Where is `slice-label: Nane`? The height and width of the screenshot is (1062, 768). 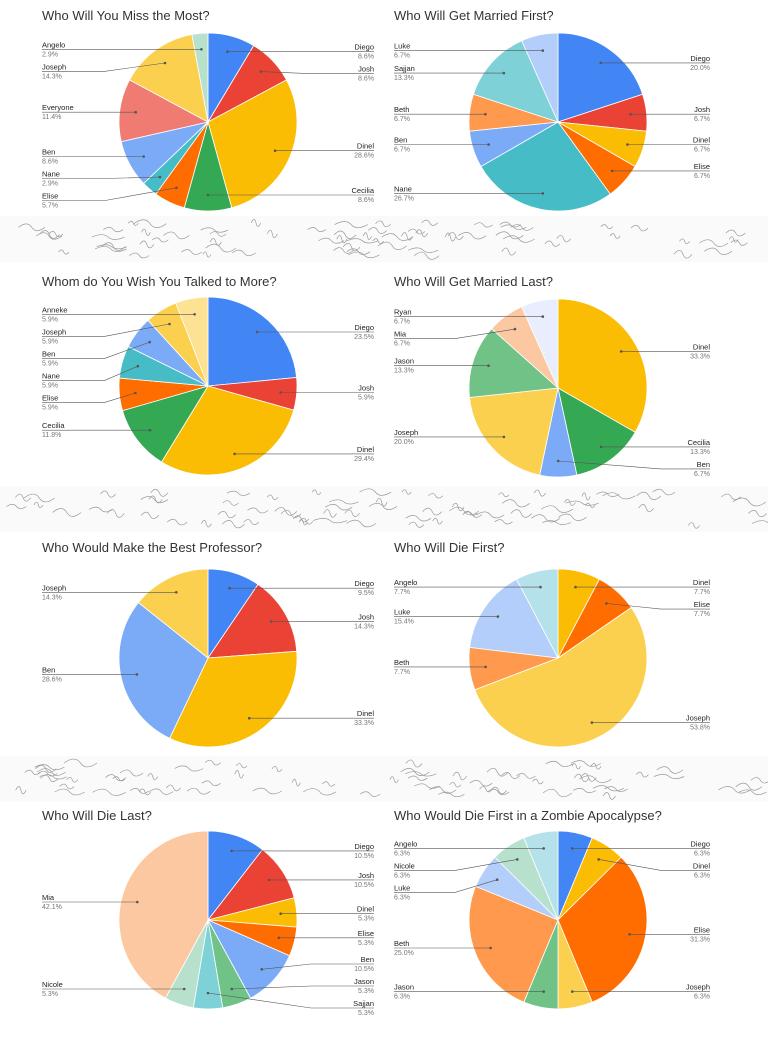 slice-label: Nane is located at coordinates (51, 375).